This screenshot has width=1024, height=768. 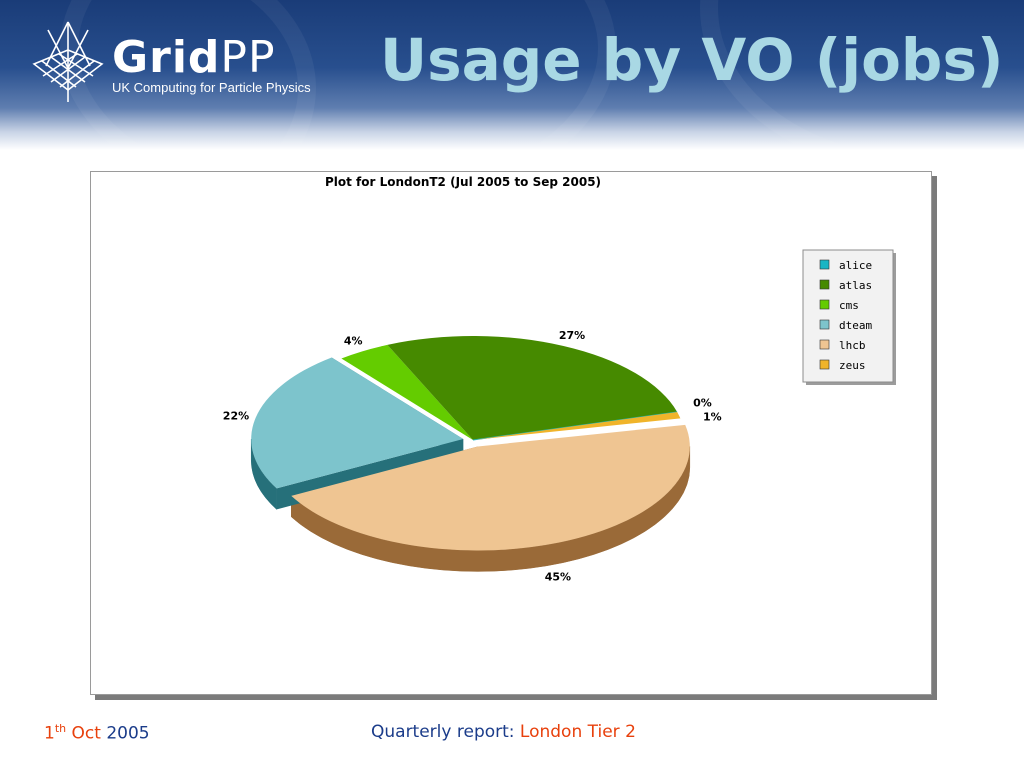 What do you see at coordinates (824, 264) in the screenshot?
I see `legend-swatch-alice` at bounding box center [824, 264].